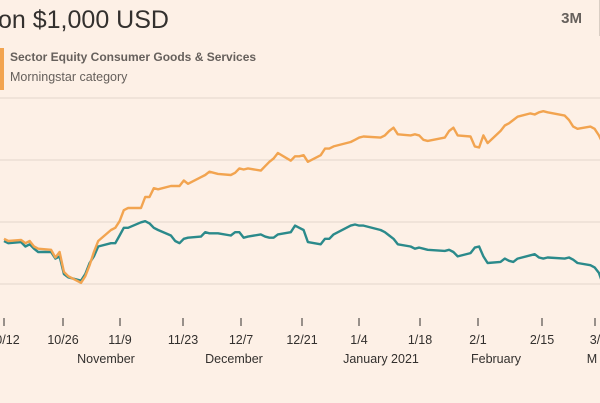  Describe the element at coordinates (241, 340) in the screenshot. I see `x-tick-label-4: 12/7` at that location.